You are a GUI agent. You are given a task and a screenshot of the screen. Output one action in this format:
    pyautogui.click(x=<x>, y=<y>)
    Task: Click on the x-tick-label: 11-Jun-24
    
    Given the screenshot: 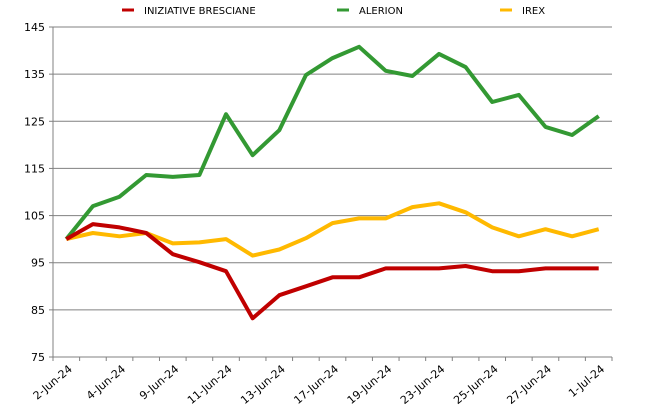 What is the action you would take?
    pyautogui.click(x=210, y=384)
    